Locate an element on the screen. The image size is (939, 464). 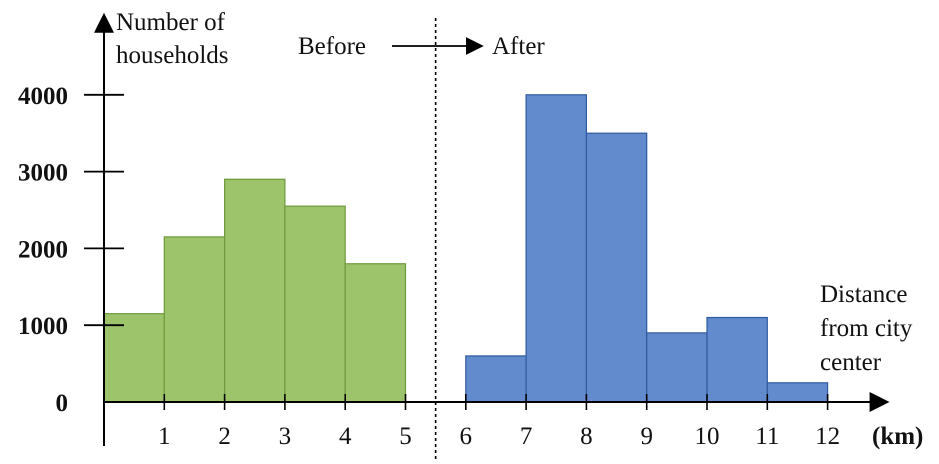
y-tick-label-2000: 2000 is located at coordinates (43, 249).